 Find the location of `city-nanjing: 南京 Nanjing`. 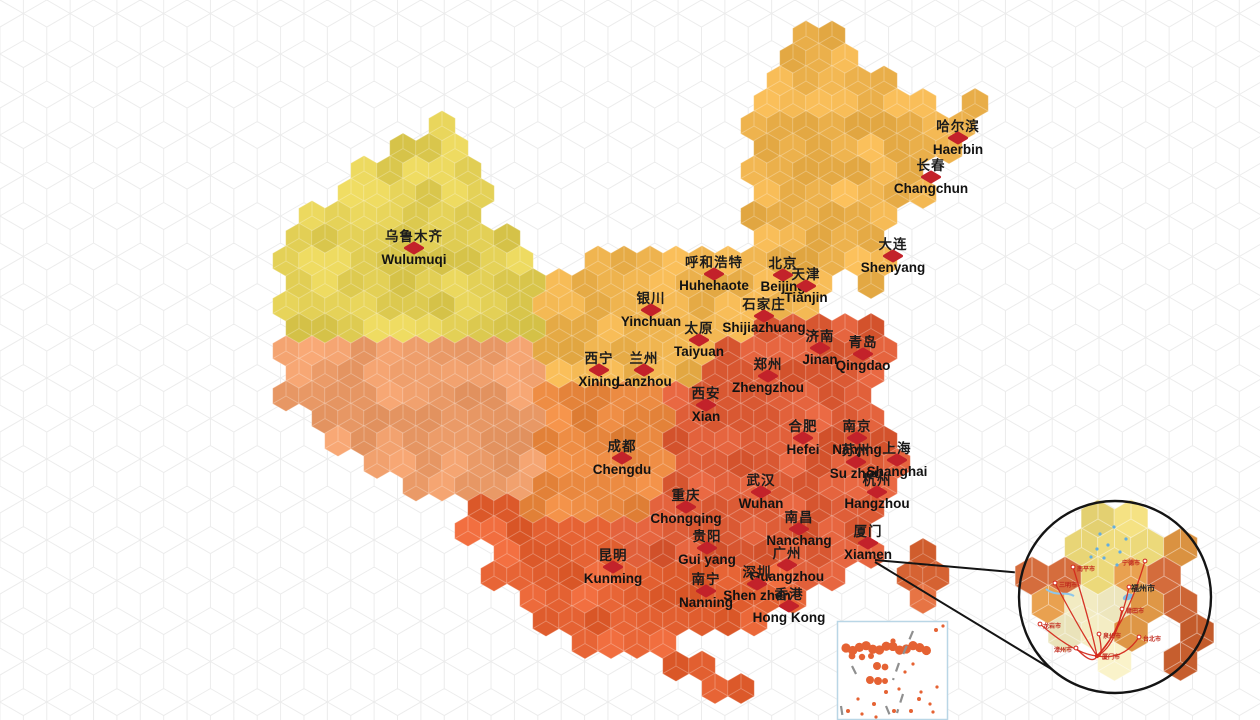

city-nanjing: 南京 Nanjing is located at coordinates (857, 437).